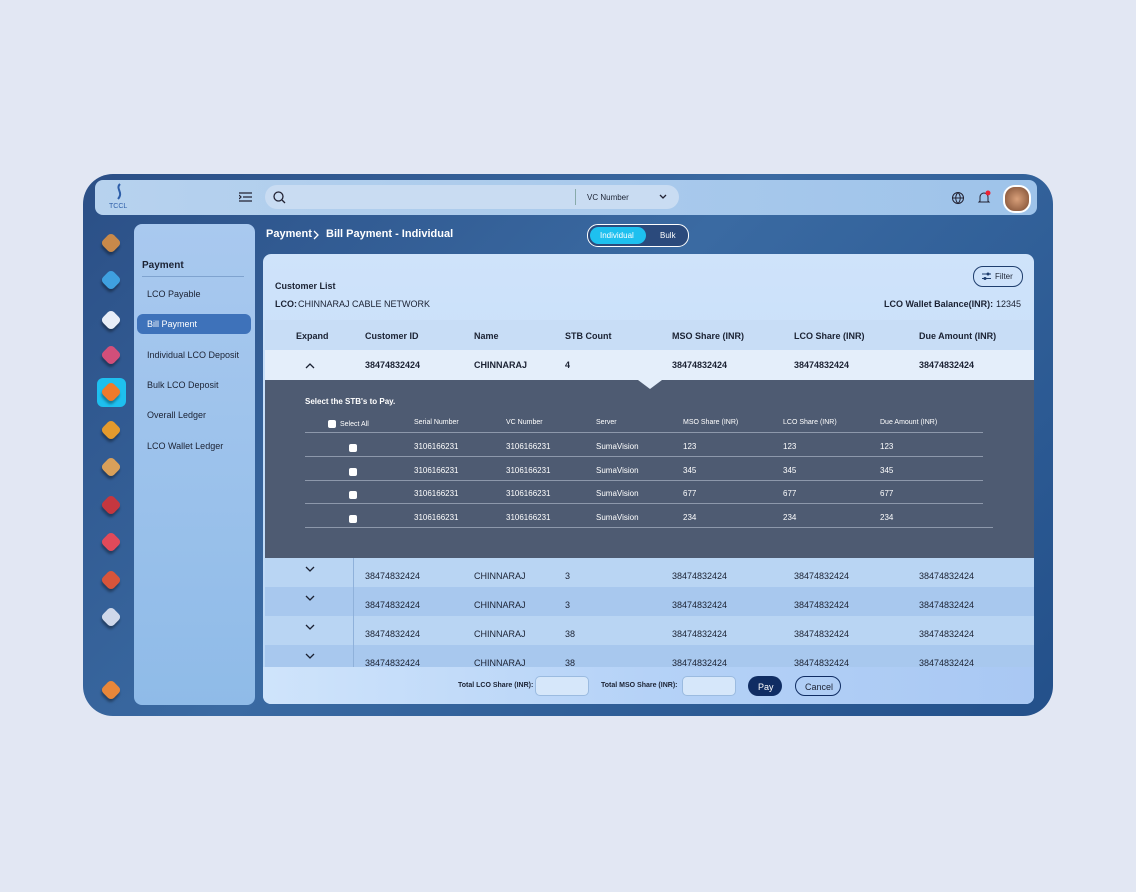  Describe the element at coordinates (390, 234) in the screenshot. I see `breadcrumb-current: Bill Payment - Individual` at that location.